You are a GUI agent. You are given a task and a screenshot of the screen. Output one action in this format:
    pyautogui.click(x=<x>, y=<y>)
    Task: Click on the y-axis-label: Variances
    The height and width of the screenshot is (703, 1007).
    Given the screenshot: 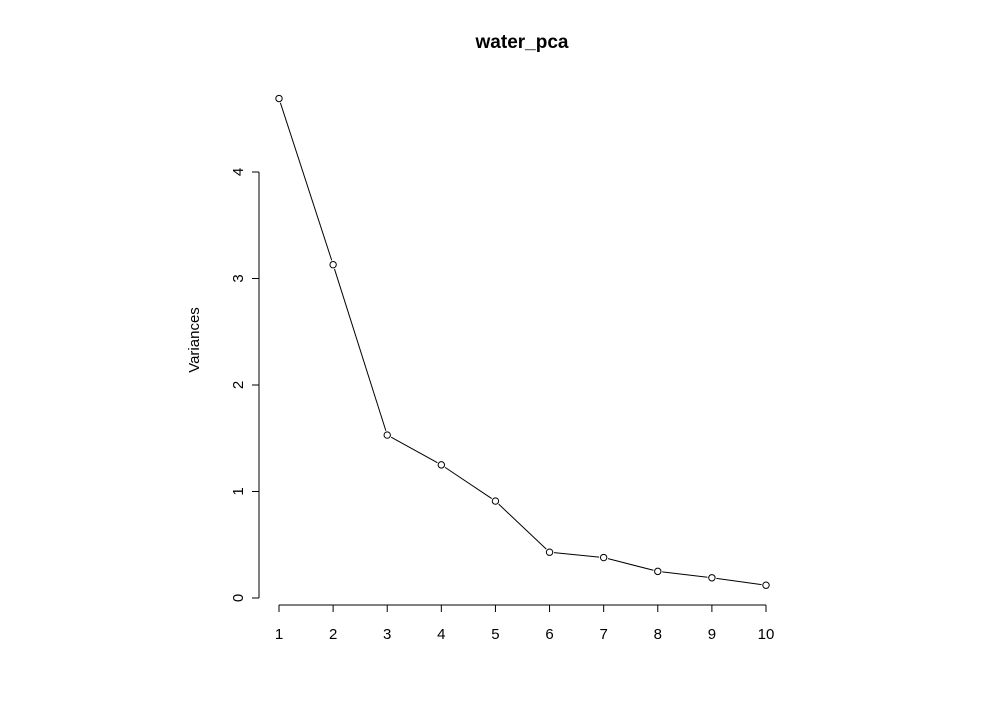 What is the action you would take?
    pyautogui.click(x=194, y=340)
    